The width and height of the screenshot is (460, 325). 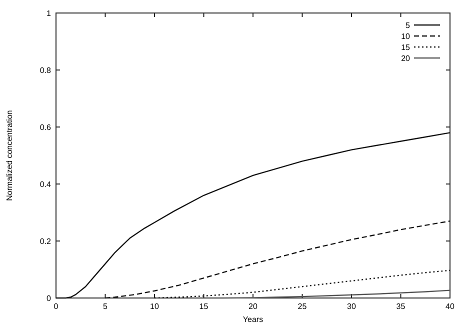 I want to click on x-tick-label: 20, so click(x=253, y=306).